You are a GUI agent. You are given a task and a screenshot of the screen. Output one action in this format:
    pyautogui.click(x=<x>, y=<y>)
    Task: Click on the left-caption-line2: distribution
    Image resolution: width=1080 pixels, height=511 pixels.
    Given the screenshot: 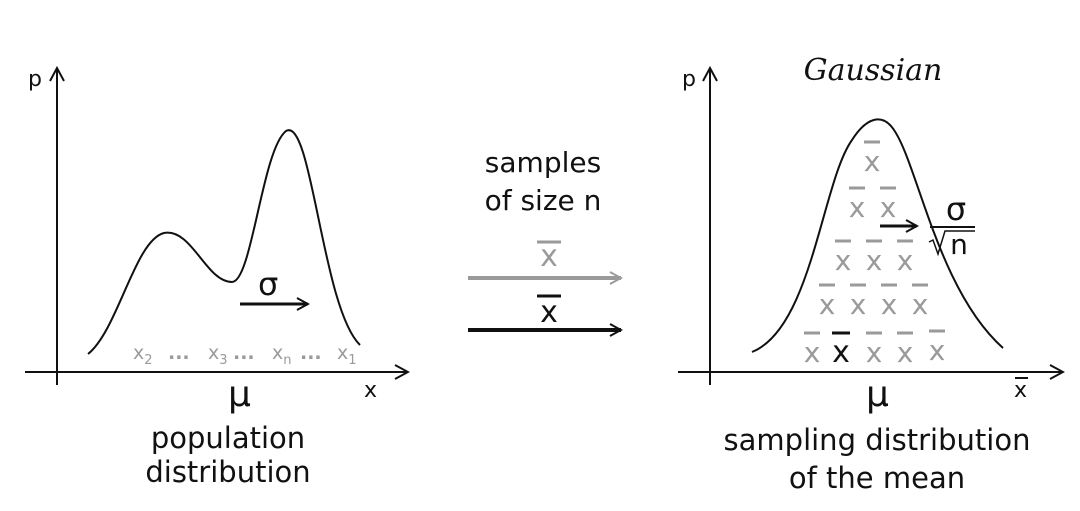 What is the action you would take?
    pyautogui.click(x=227, y=472)
    